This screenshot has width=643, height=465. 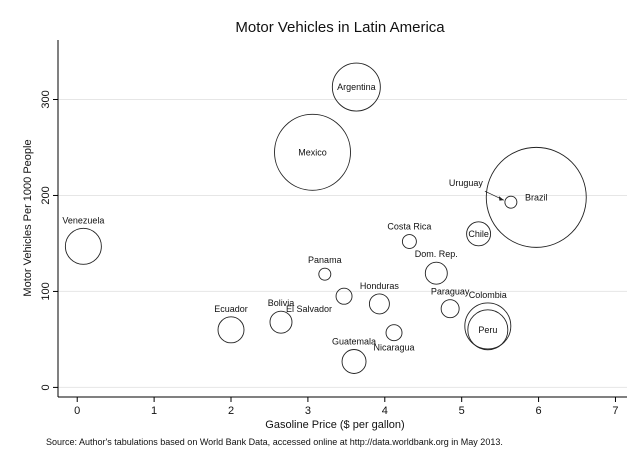 I want to click on label-venezuela: Venezuela, so click(x=83, y=220).